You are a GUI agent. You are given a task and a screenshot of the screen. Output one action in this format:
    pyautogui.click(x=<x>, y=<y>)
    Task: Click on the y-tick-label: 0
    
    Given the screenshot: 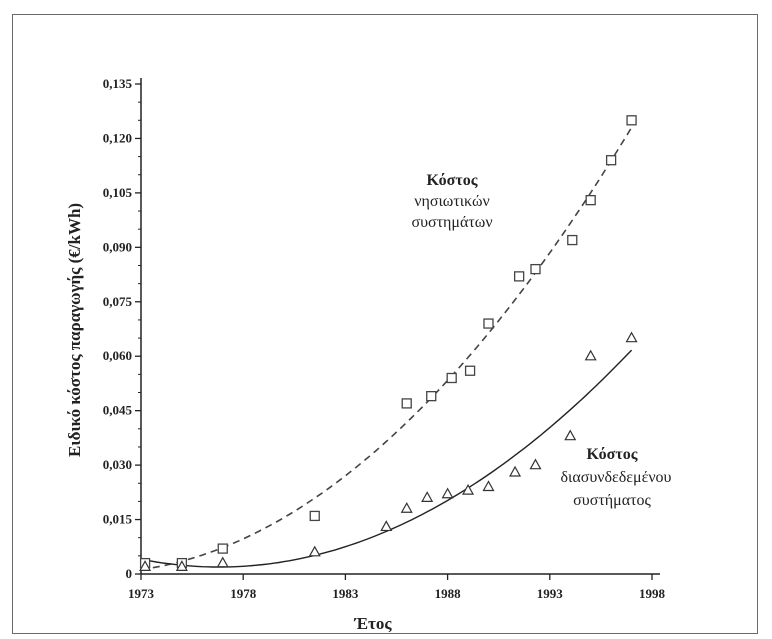 What is the action you would take?
    pyautogui.click(x=129, y=573)
    